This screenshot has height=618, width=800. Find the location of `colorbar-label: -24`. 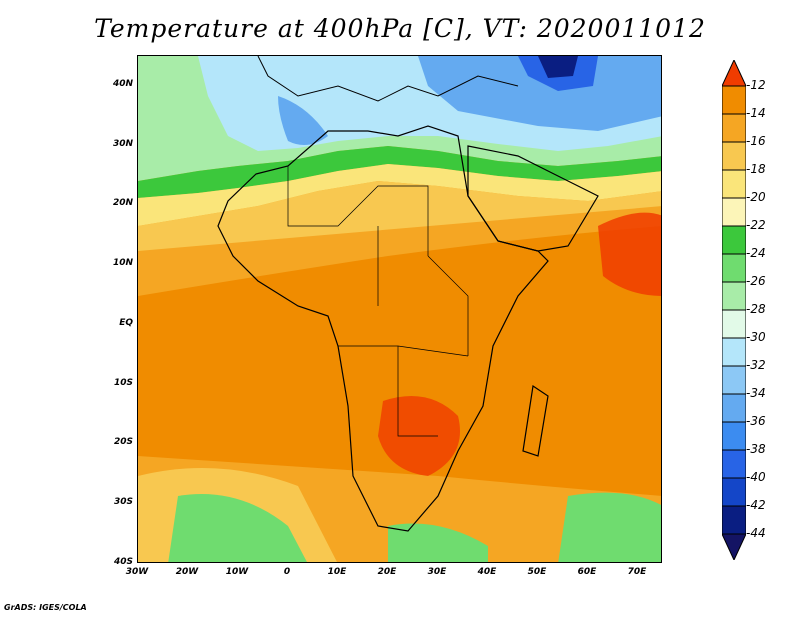

colorbar-label: -24 is located at coordinates (756, 253).